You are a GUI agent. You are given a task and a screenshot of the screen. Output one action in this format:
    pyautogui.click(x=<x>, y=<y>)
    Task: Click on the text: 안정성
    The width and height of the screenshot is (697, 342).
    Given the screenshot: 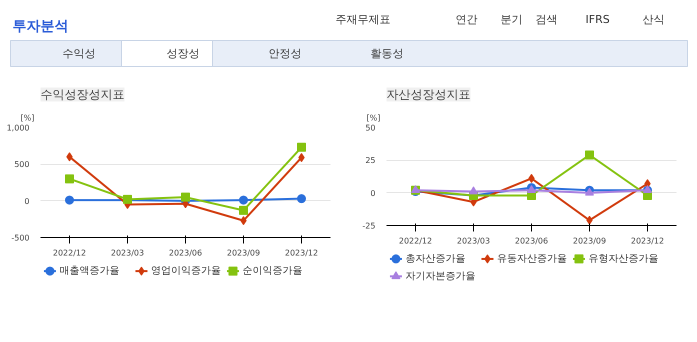 What is the action you would take?
    pyautogui.click(x=285, y=53)
    